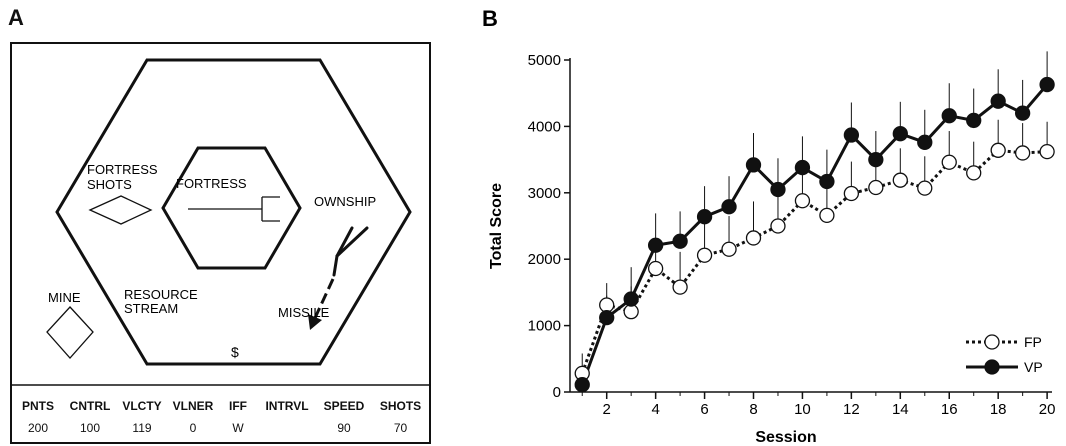 This screenshot has width=1066, height=446. Describe the element at coordinates (1033, 367) in the screenshot. I see `legend-label-VP: VP` at that location.